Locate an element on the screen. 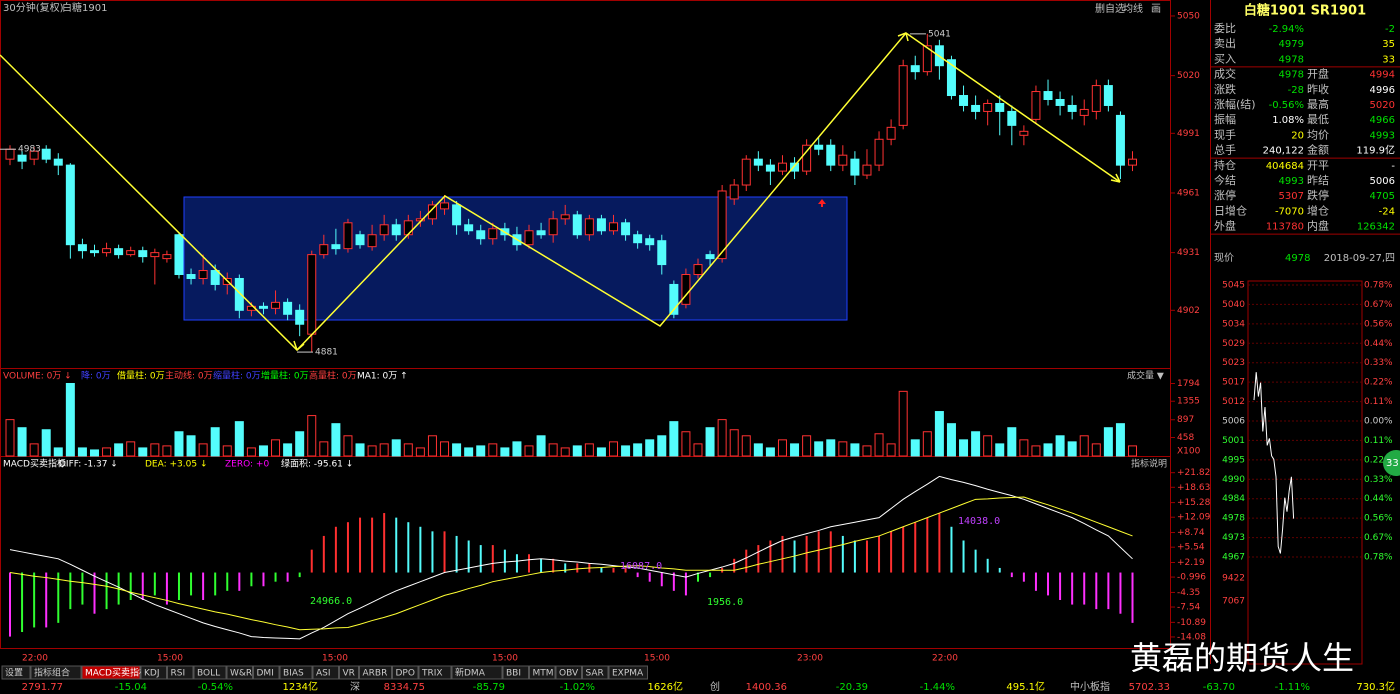  tab: BBI is located at coordinates (513, 674).